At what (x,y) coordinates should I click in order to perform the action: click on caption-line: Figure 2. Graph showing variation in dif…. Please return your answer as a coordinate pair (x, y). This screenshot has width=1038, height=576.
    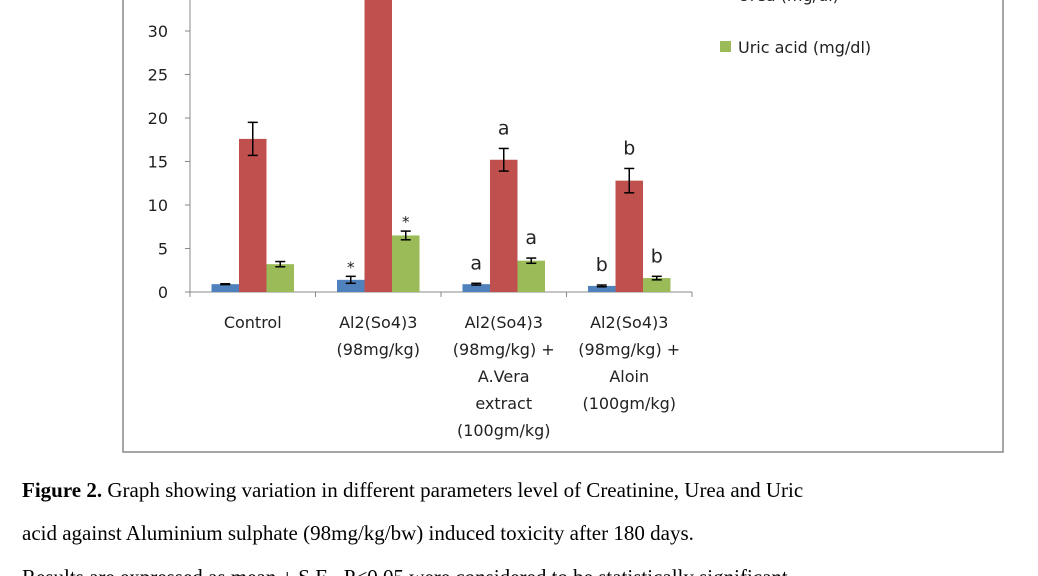
    Looking at the image, I should click on (412, 490).